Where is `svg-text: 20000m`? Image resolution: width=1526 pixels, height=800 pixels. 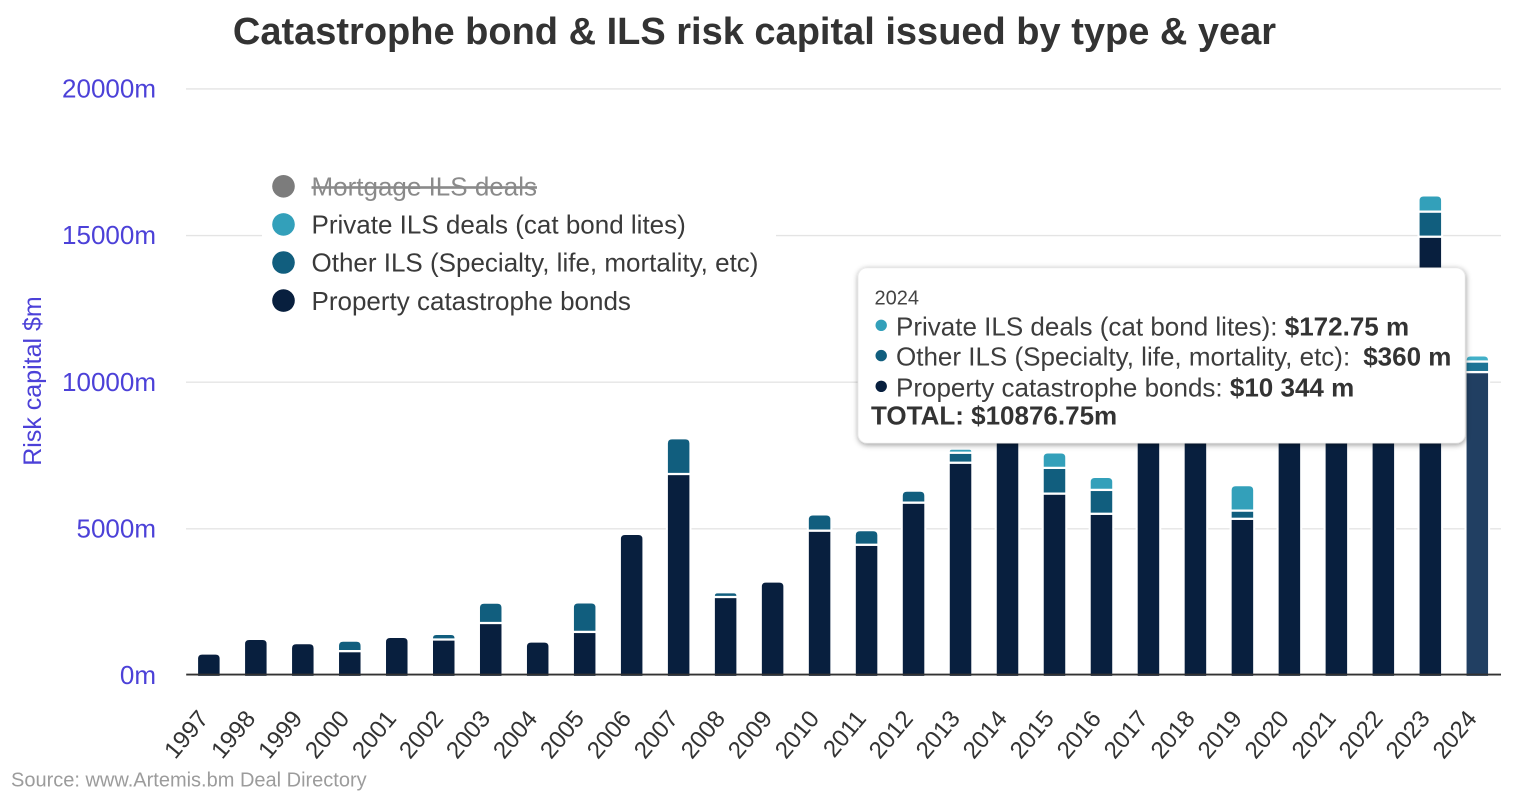
svg-text: 20000m is located at coordinates (109, 89).